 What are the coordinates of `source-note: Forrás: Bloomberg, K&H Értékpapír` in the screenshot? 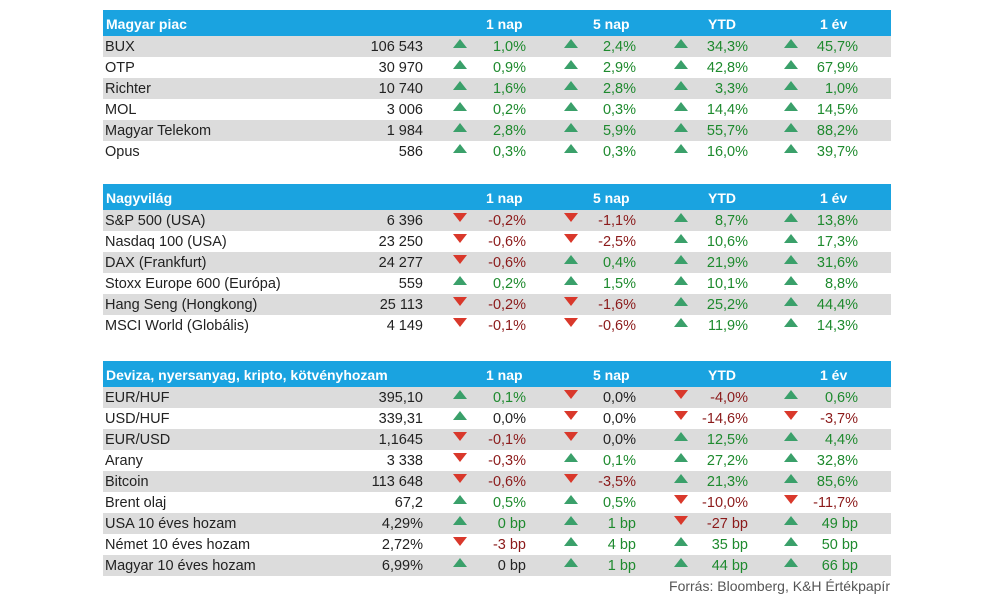 It's located at (779, 586).